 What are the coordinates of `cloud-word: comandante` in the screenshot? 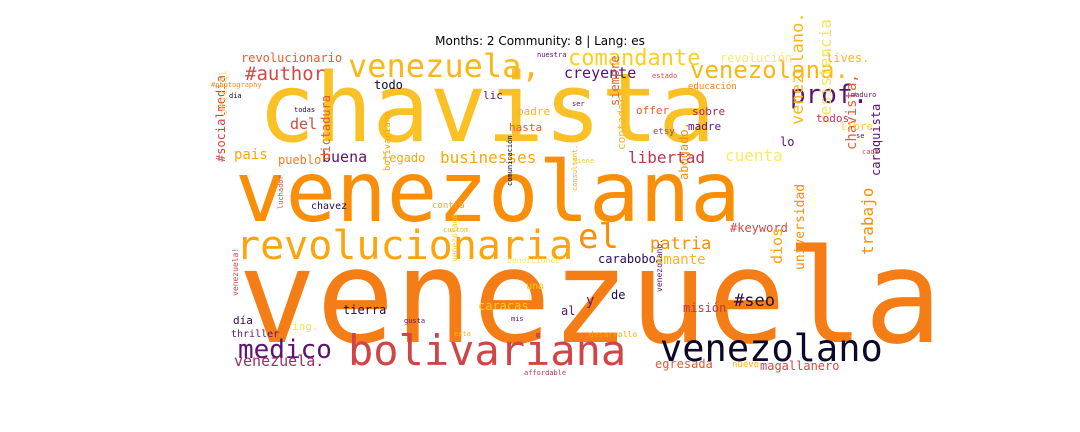 It's located at (634, 58).